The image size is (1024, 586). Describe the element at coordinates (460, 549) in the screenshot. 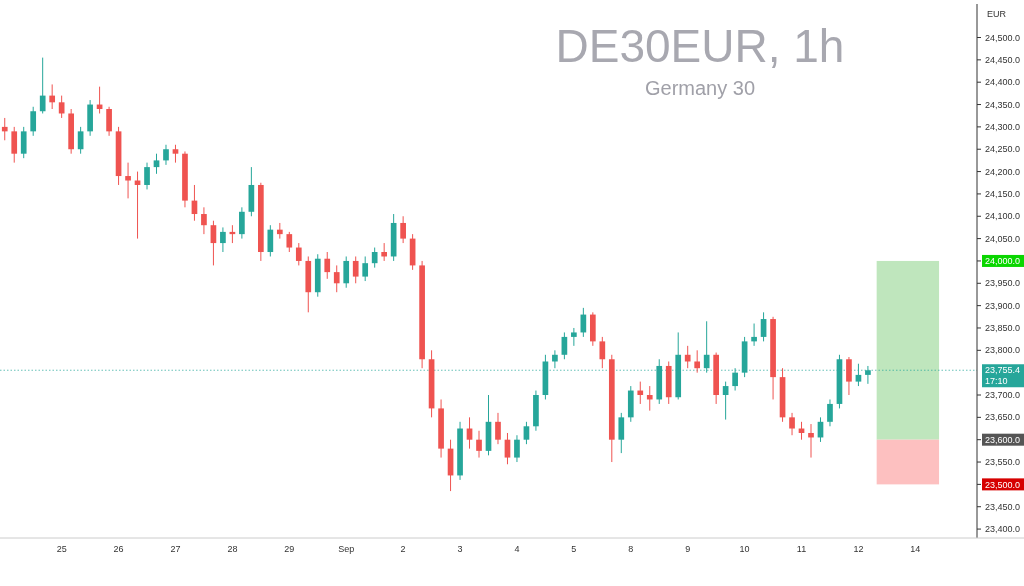

I see `x-tick-label: 3` at that location.